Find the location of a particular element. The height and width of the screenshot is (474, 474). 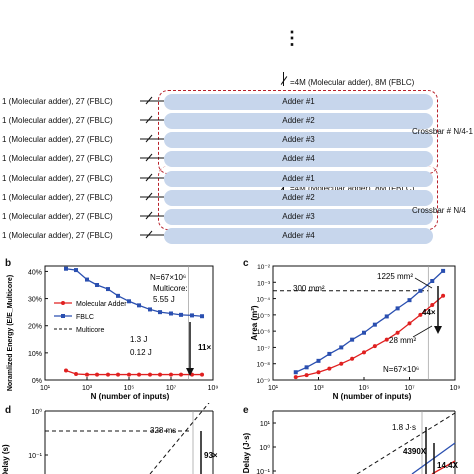

annotation: 1.8 J·s is located at coordinates (404, 427).